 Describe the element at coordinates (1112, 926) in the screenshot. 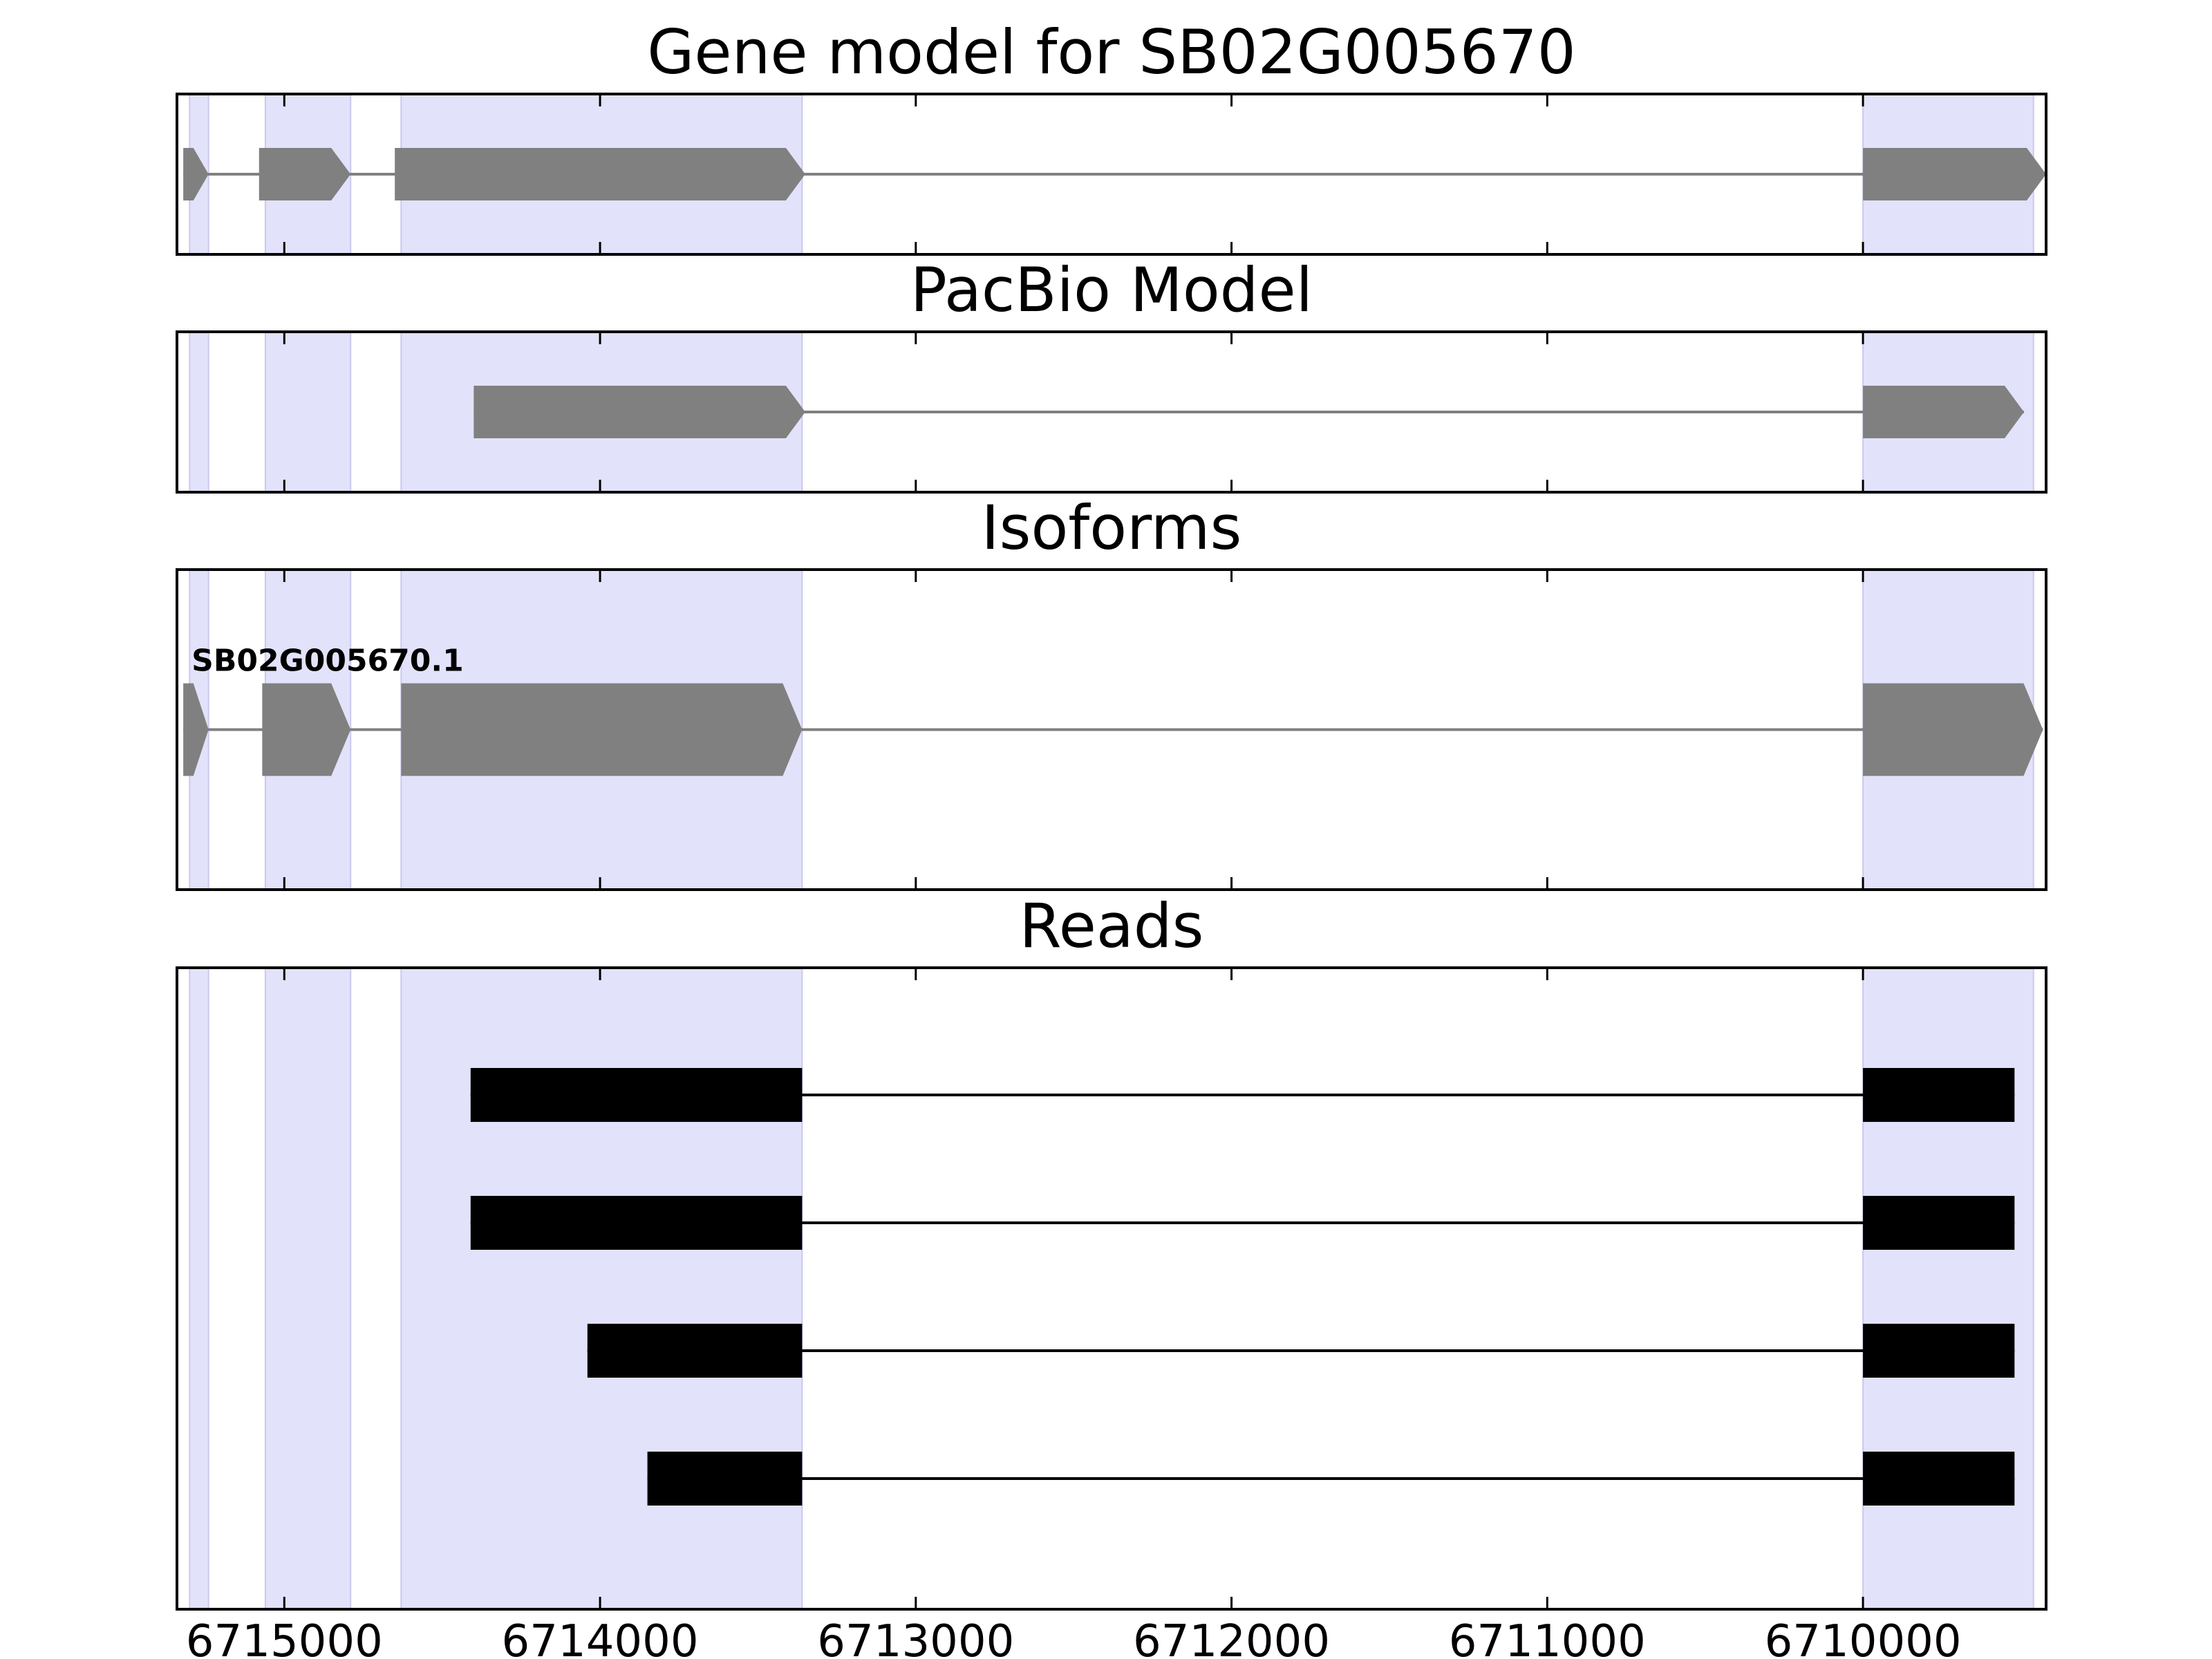

I see `panel-title: Reads` at that location.